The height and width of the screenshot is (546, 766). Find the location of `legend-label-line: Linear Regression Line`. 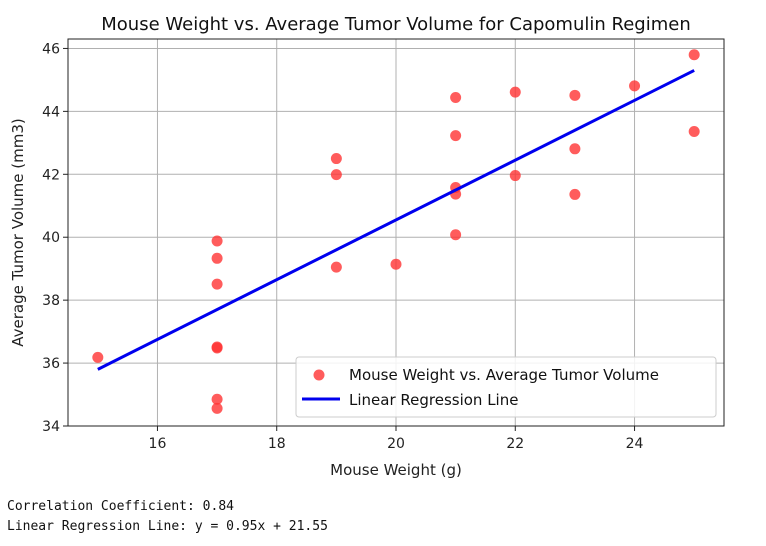

legend-label-line: Linear Regression Line is located at coordinates (433, 400).